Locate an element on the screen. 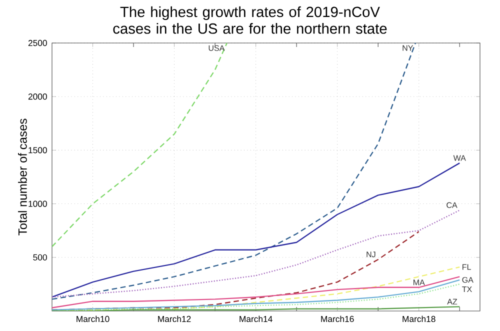 The height and width of the screenshot is (331, 500). series-label: TX is located at coordinates (467, 289).